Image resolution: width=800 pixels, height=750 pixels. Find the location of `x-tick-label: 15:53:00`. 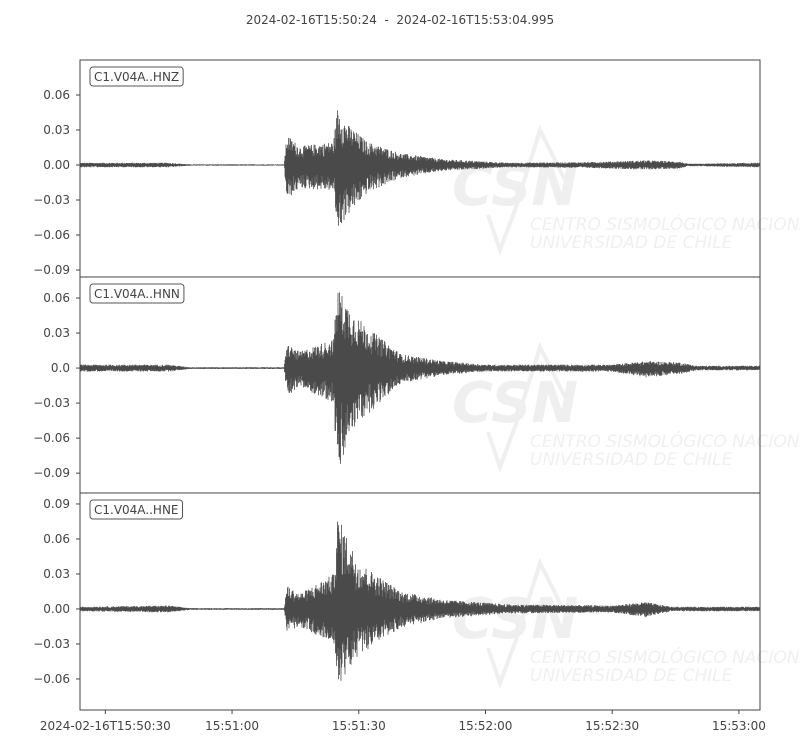

x-tick-label: 15:53:00 is located at coordinates (739, 726).